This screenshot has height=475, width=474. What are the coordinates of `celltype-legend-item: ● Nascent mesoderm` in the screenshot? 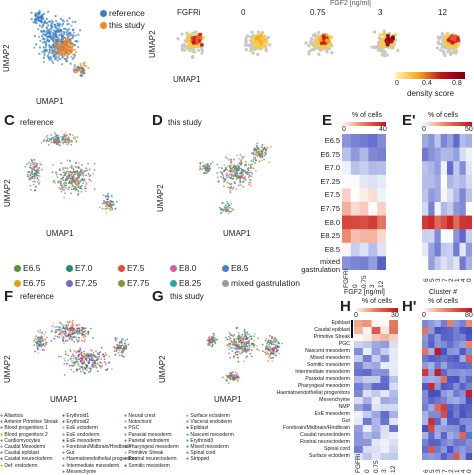 It's located at (210, 435).